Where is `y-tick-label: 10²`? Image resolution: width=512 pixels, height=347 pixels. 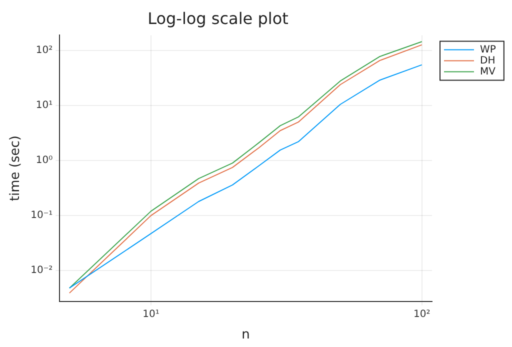
y-tick-label: 10² is located at coordinates (44, 50).